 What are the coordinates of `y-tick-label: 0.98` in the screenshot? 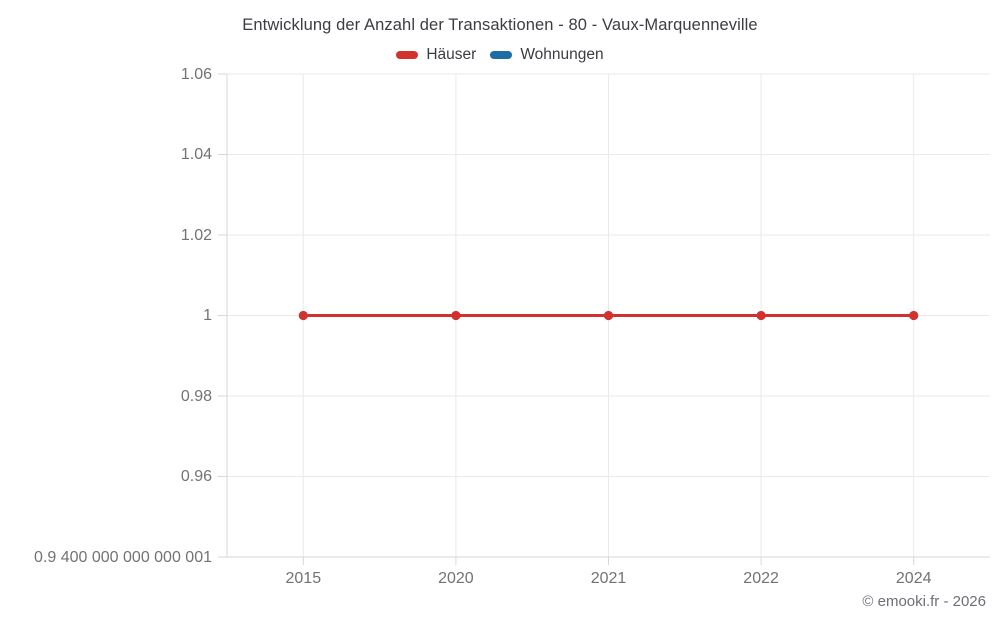 It's located at (196, 396).